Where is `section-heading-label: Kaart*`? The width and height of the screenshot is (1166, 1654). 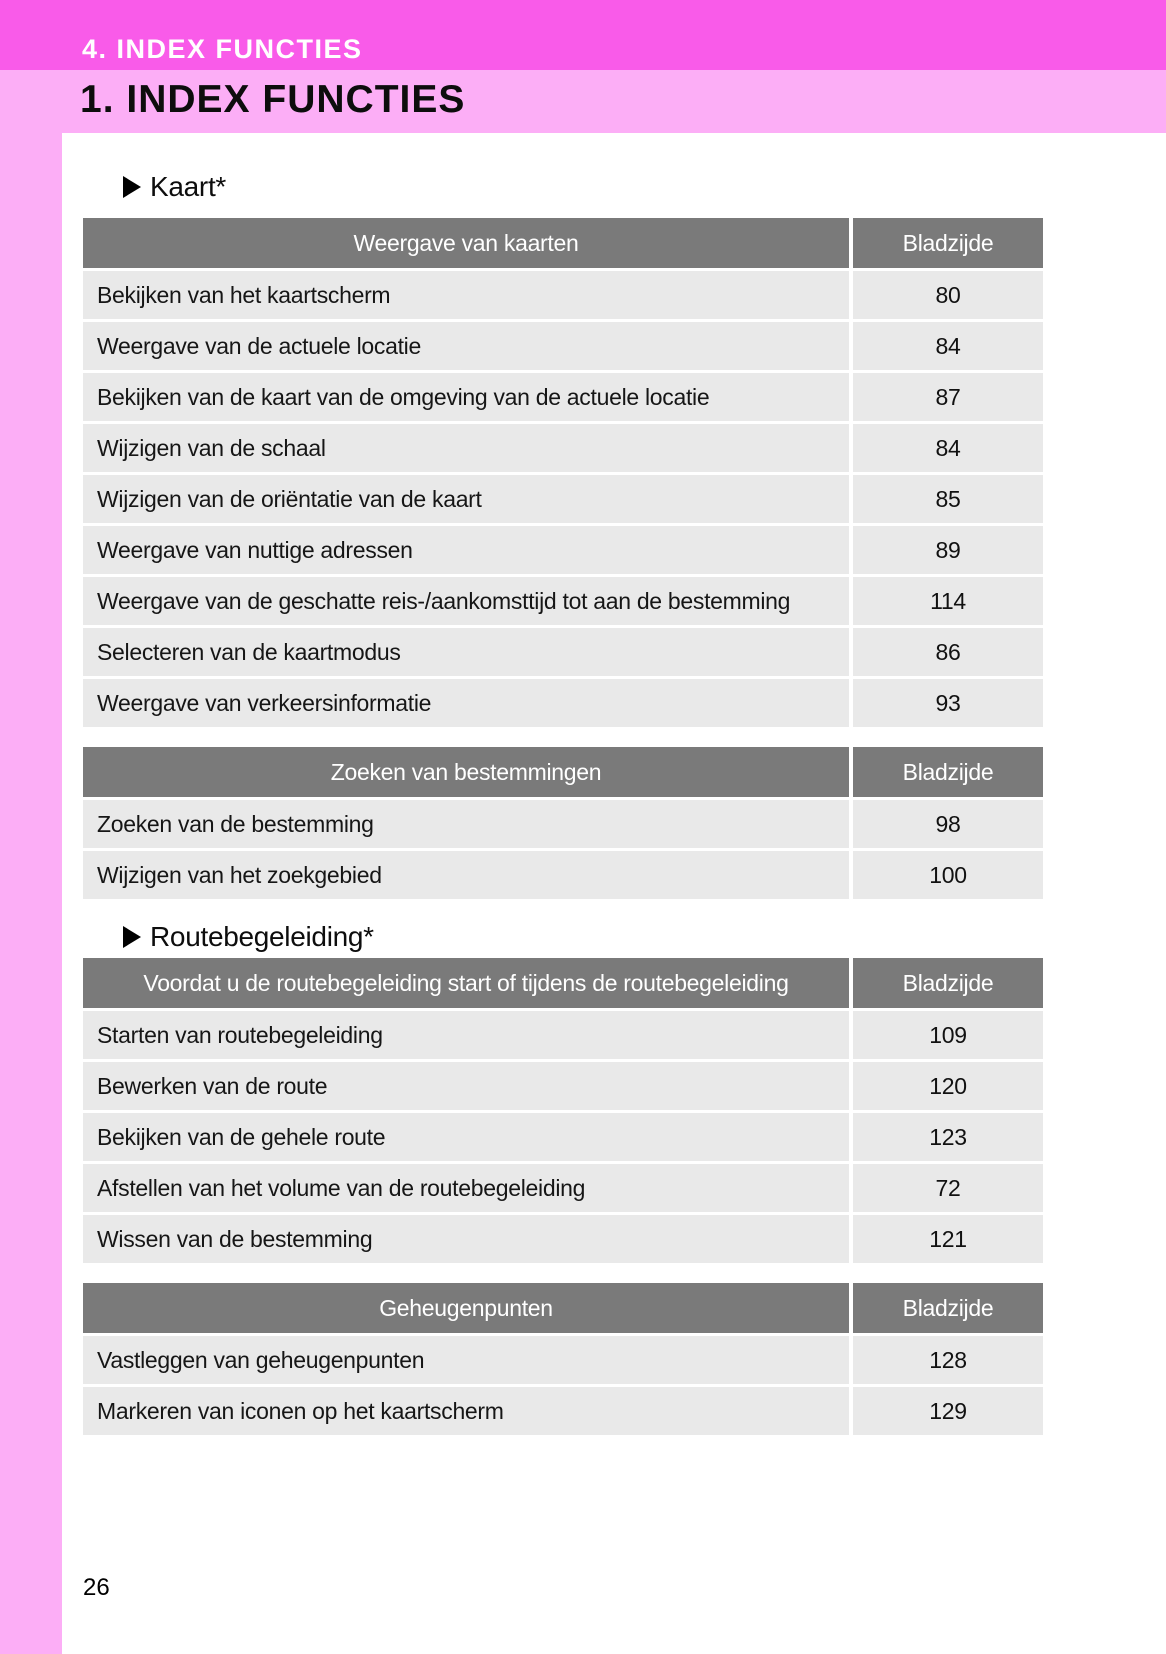
section-heading-label: Kaart* is located at coordinates (188, 186).